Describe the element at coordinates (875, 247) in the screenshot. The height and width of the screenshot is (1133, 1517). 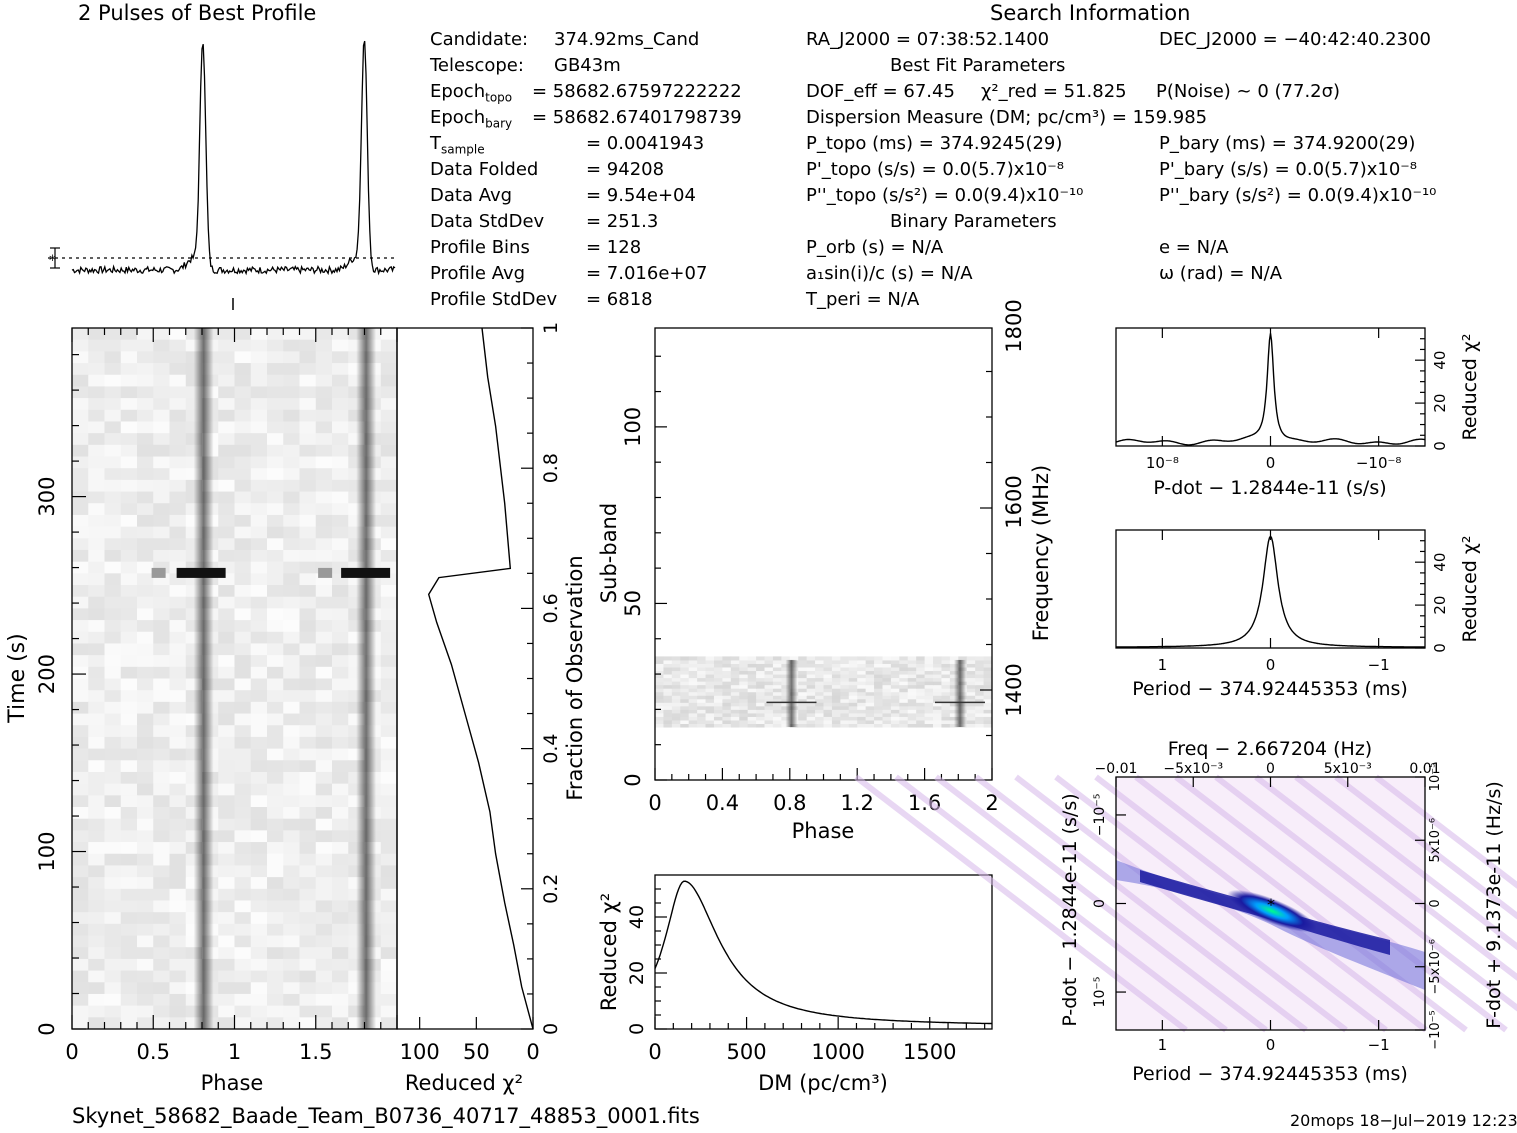
I see `porb-value: P_orb (s) = N/A` at that location.